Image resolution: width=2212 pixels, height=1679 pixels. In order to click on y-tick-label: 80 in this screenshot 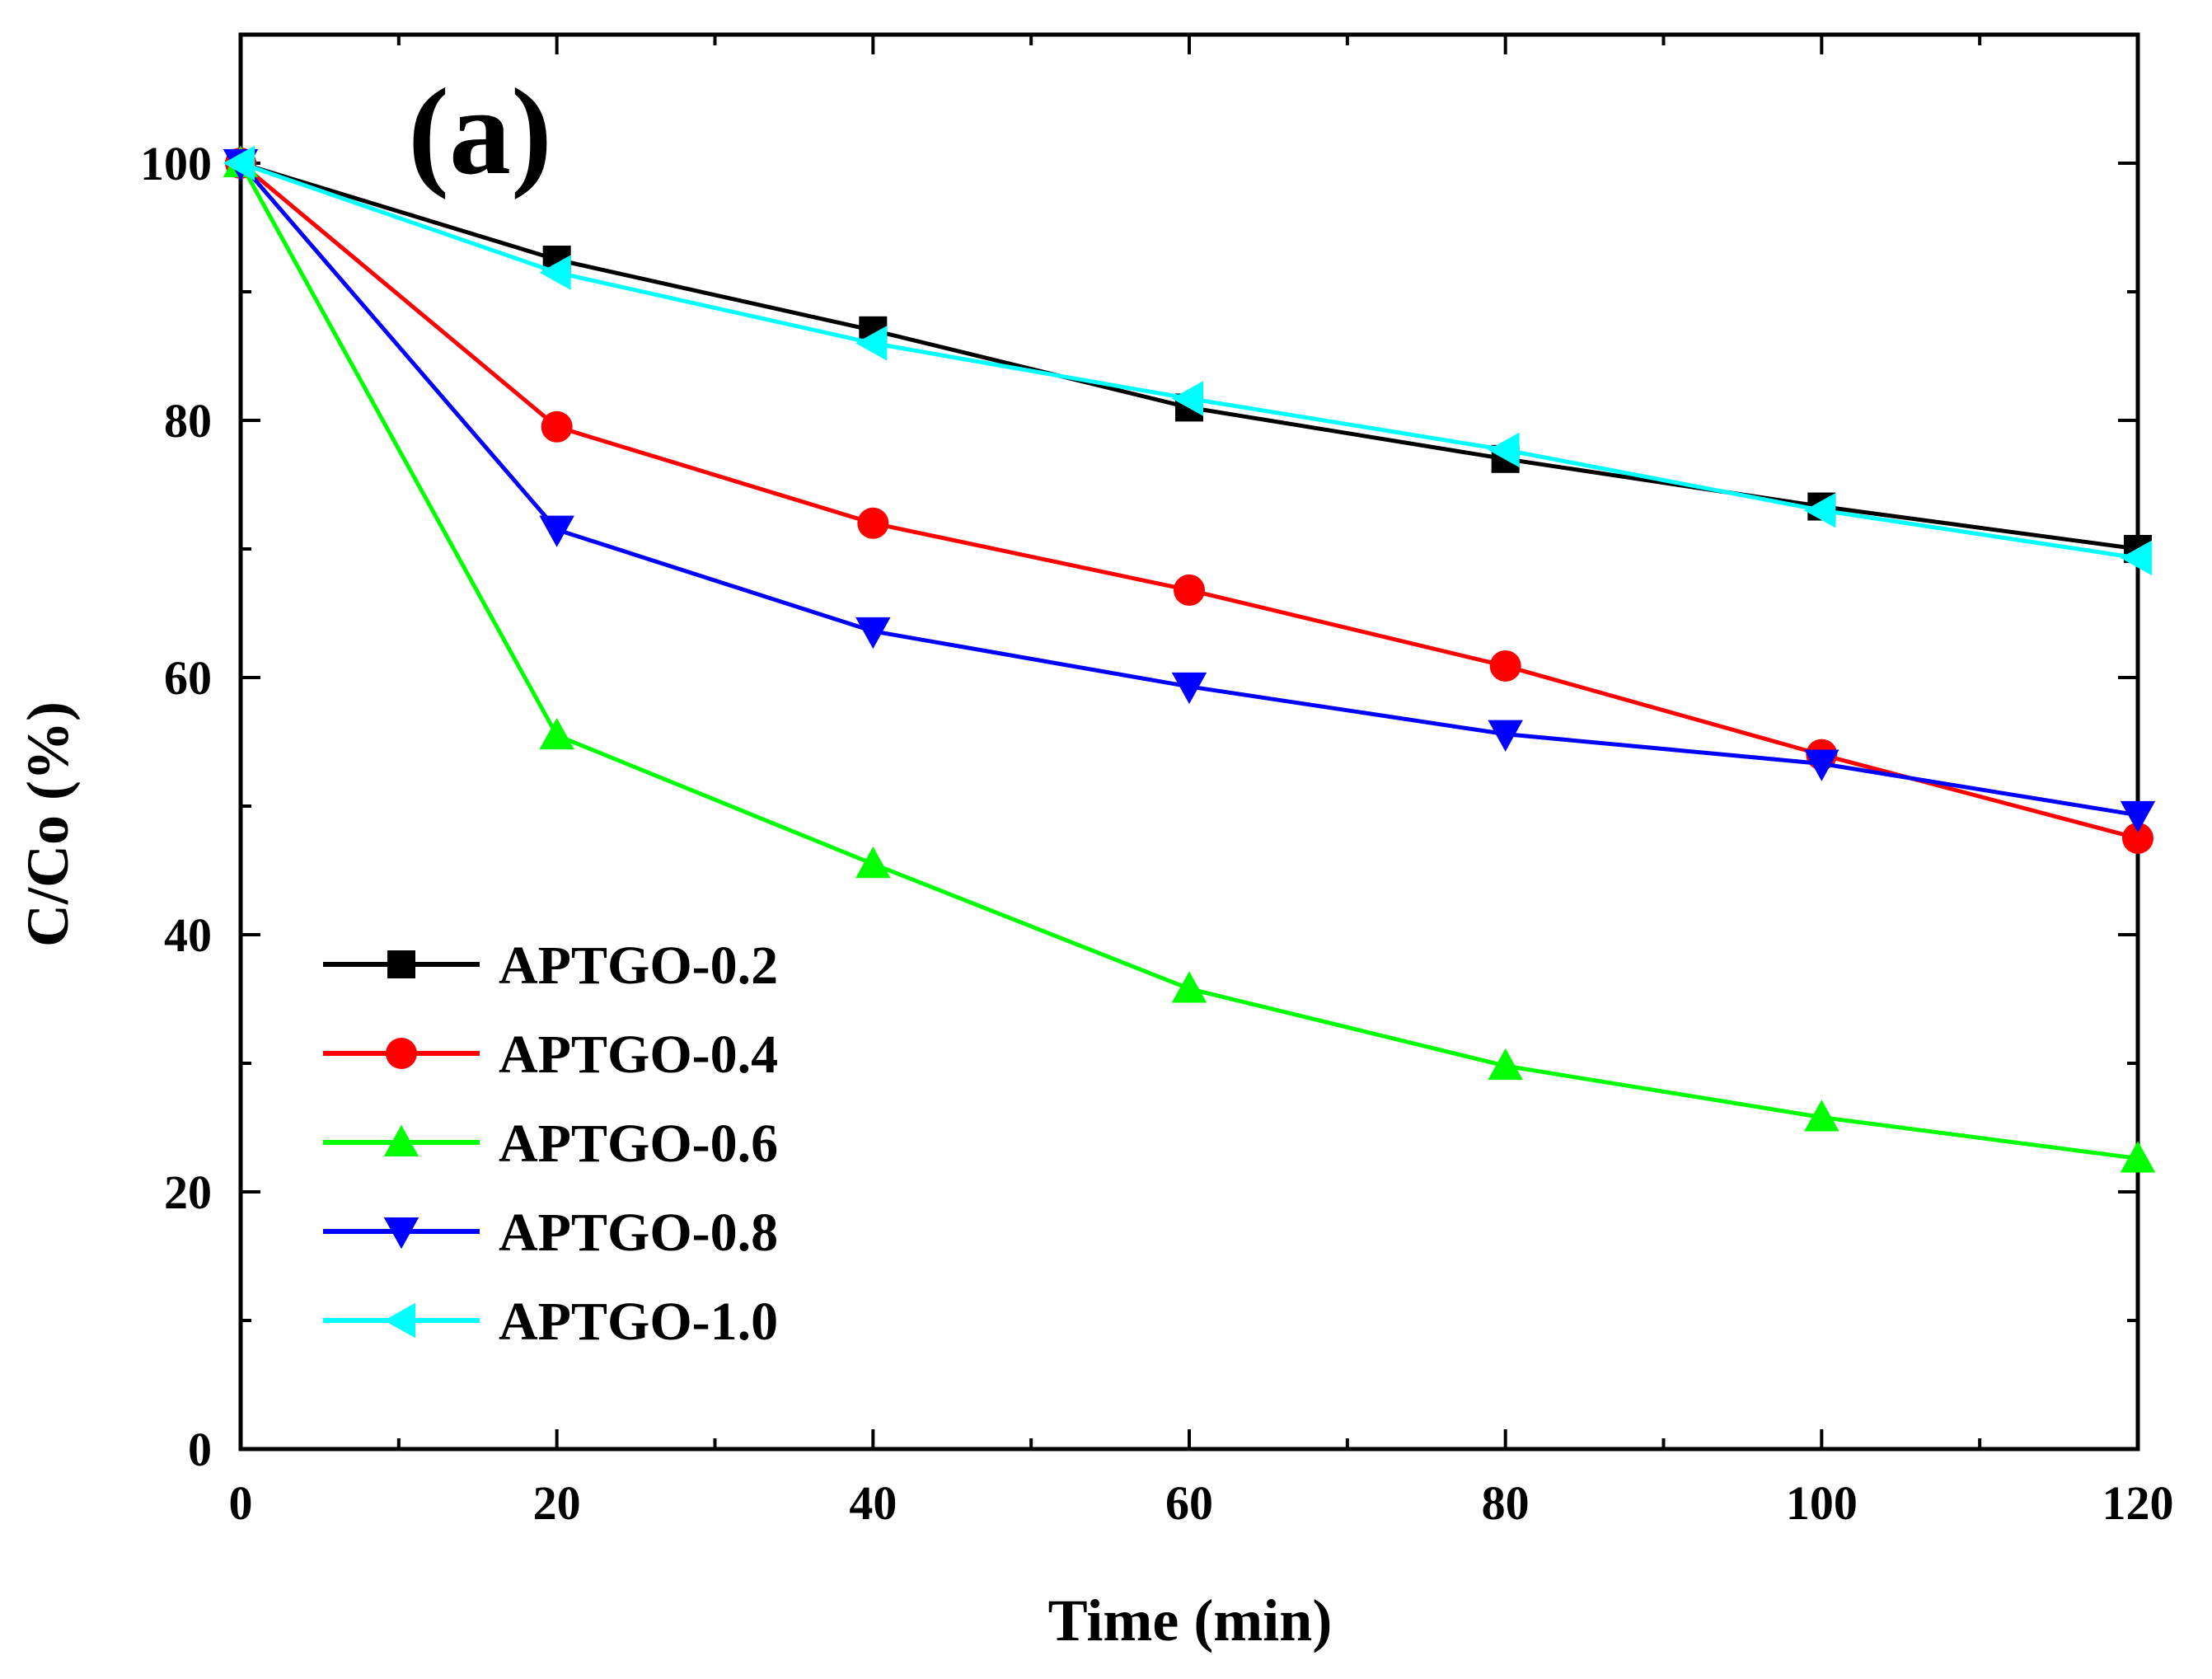, I will do `click(188, 421)`.